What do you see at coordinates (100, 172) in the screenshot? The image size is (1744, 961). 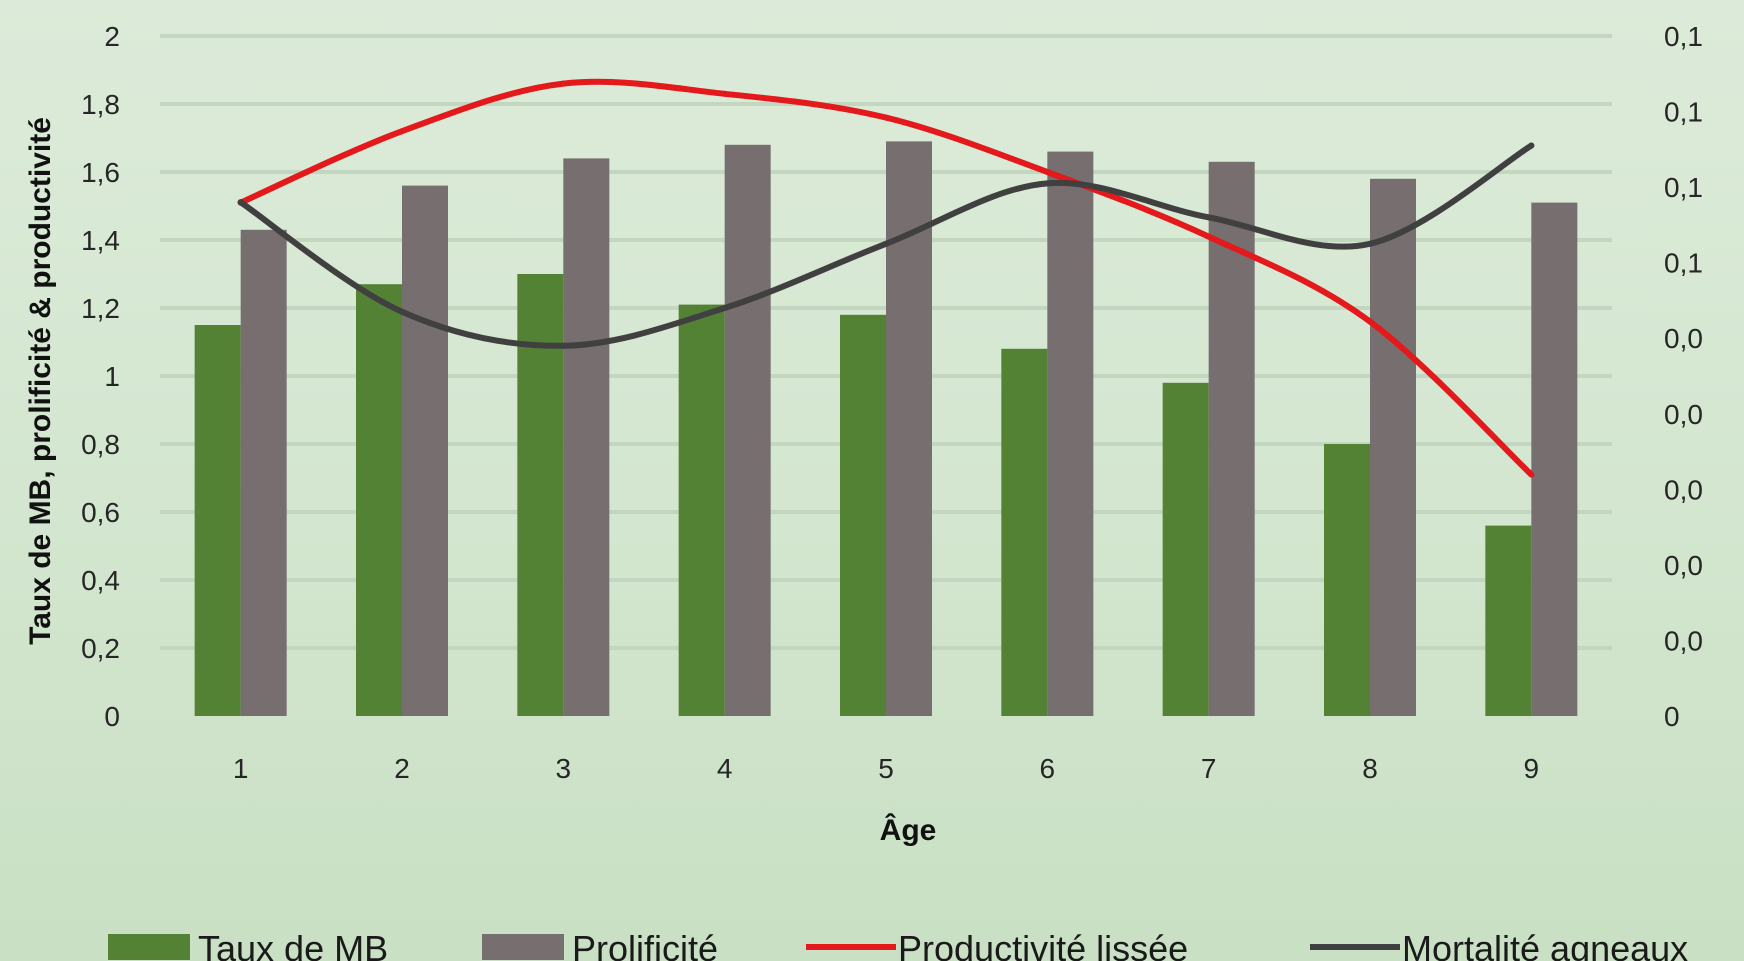 I see `y-tick-label: 1,6` at bounding box center [100, 172].